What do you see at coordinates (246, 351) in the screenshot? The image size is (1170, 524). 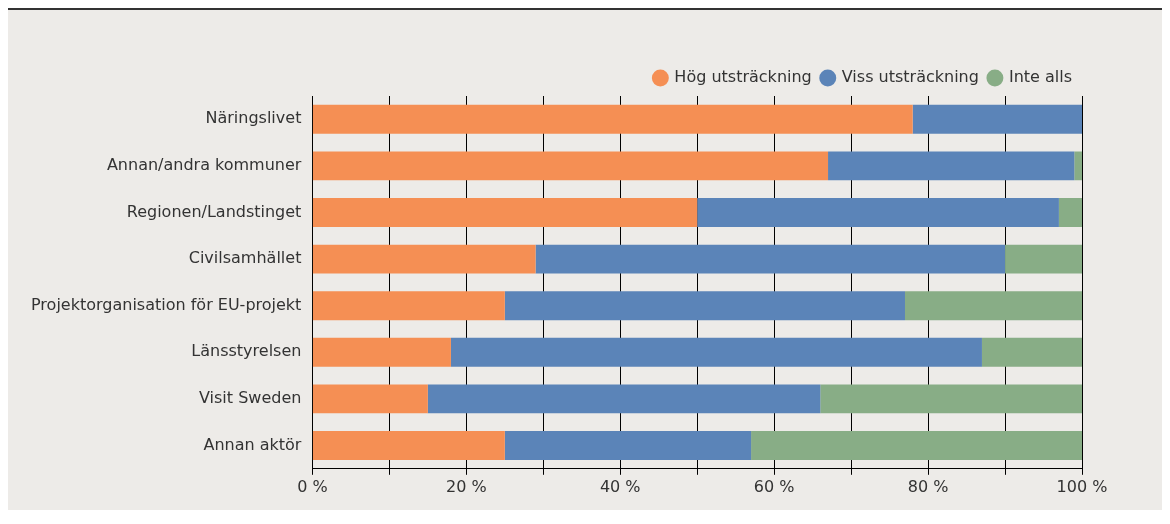 I see `y-tick-label: Länsstyrelsen` at bounding box center [246, 351].